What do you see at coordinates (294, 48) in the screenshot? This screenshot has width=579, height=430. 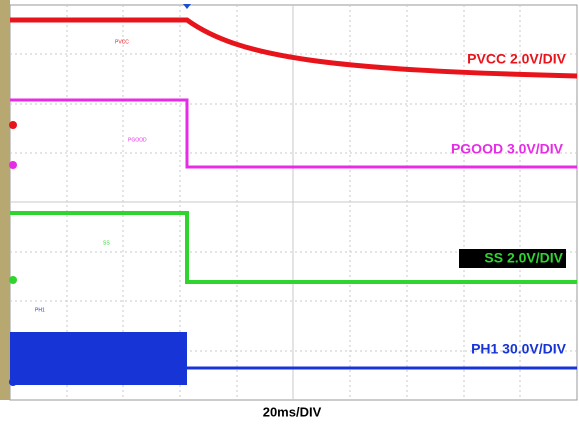 I see `pvcc-trace` at bounding box center [294, 48].